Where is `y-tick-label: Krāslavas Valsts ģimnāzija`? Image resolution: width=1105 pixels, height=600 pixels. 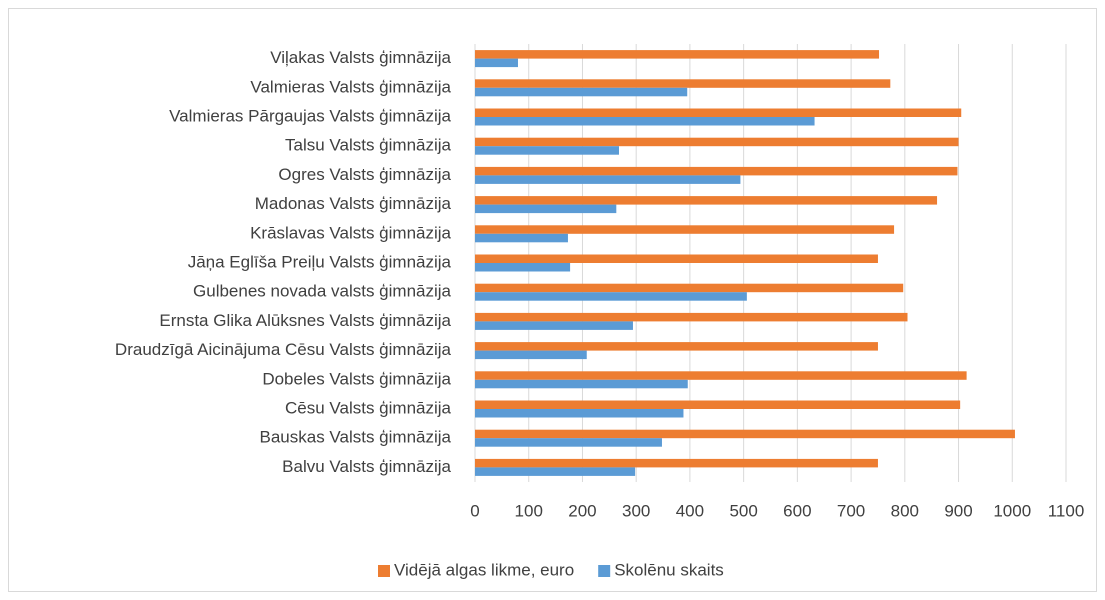
y-tick-label: Krāslavas Valsts ģimnāzija is located at coordinates (350, 232).